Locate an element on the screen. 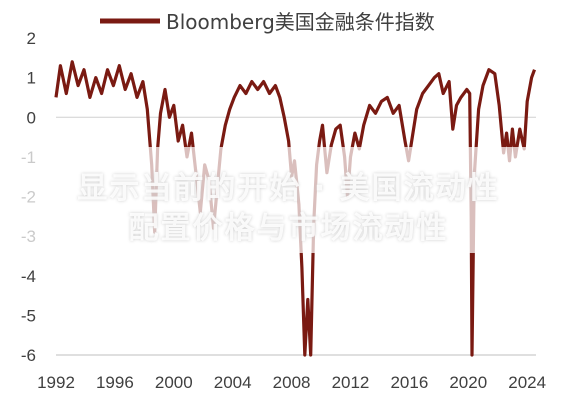 This screenshot has height=400, width=577. legend-label: Bloomberg美国金融条件指数 is located at coordinates (300, 22).